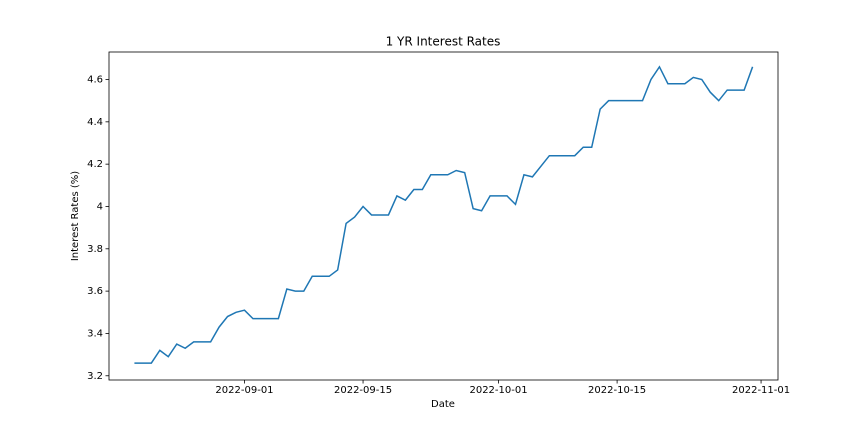 This screenshot has height=432, width=864. What do you see at coordinates (363, 390) in the screenshot?
I see `x-tick-label: 2022-09-15` at bounding box center [363, 390].